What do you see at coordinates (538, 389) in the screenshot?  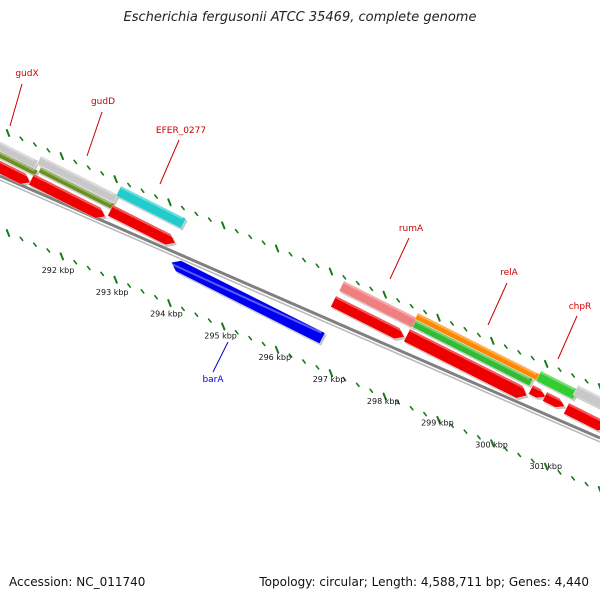 I see `cds-chpR-a-highlight` at bounding box center [538, 389].